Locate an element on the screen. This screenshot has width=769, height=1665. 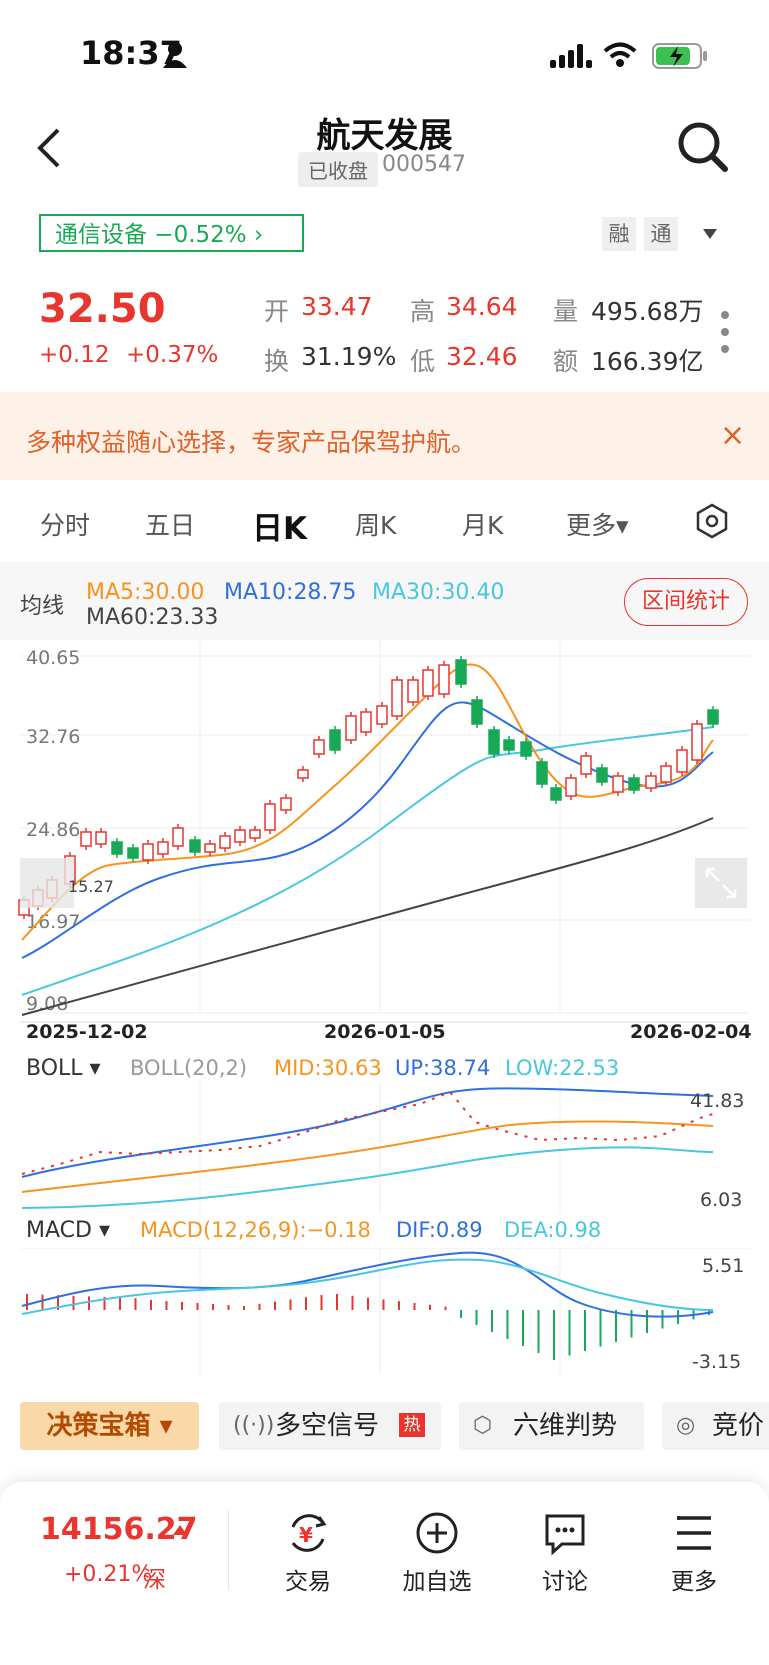
more-label: 更多 is located at coordinates (694, 1582).